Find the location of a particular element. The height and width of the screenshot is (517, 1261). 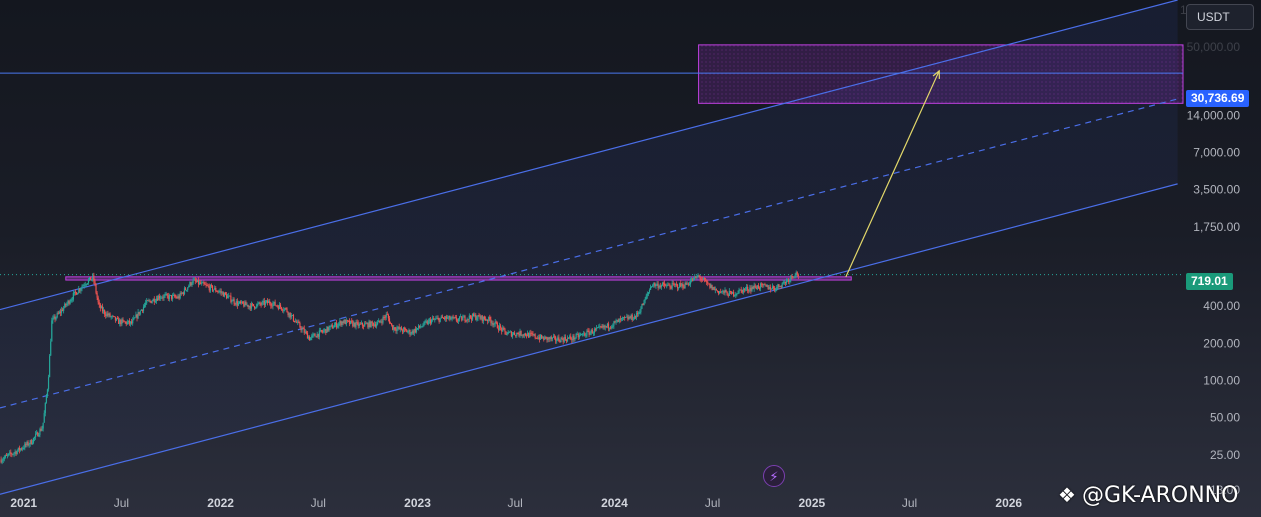

price-tick-label: 14,000.00 is located at coordinates (1214, 115).